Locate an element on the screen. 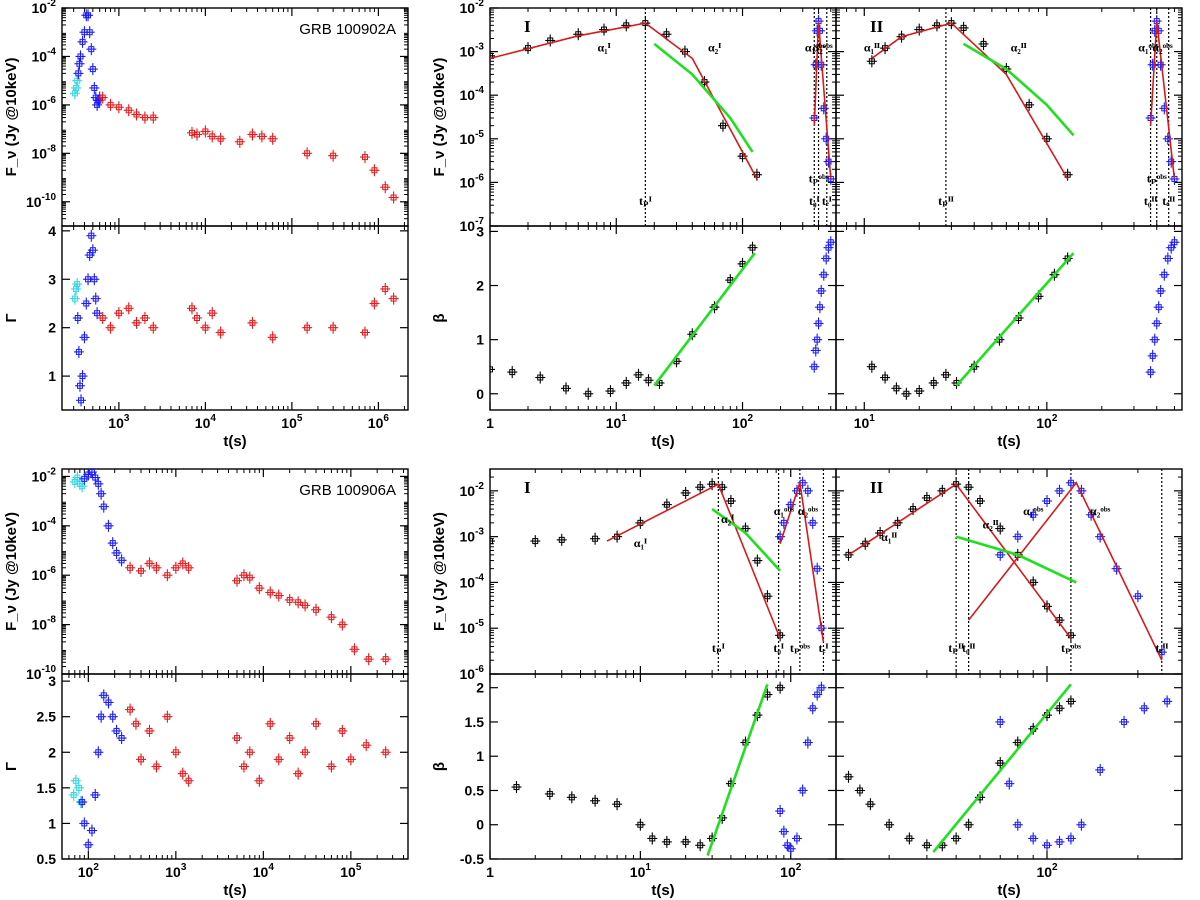 The width and height of the screenshot is (1200, 900). y-tick-label: 0.5 is located at coordinates (475, 790).